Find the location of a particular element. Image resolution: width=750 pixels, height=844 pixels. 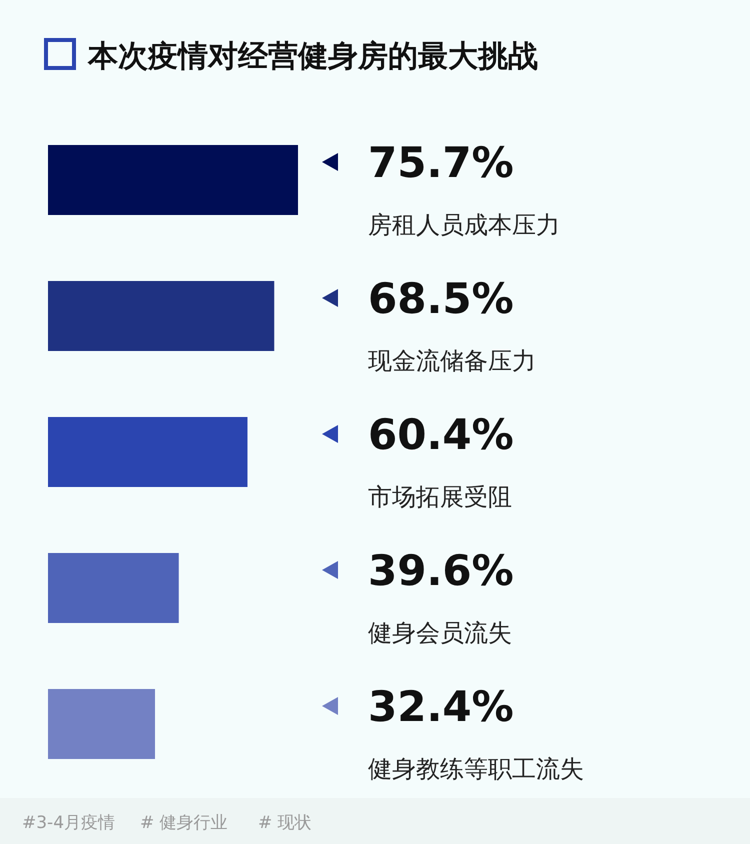

y-tick-label: 现金流储备压力 is located at coordinates (452, 361).